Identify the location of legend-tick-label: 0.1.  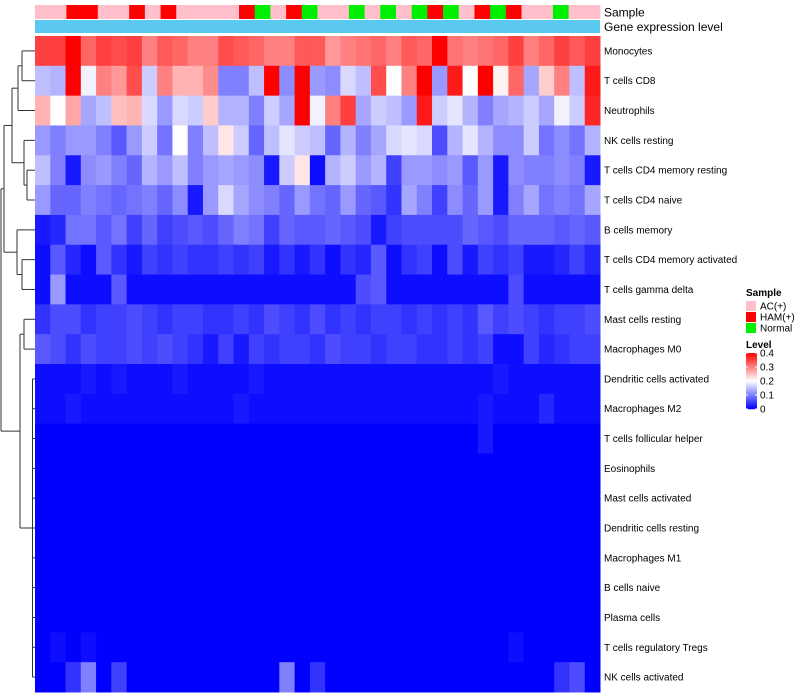
(767, 396).